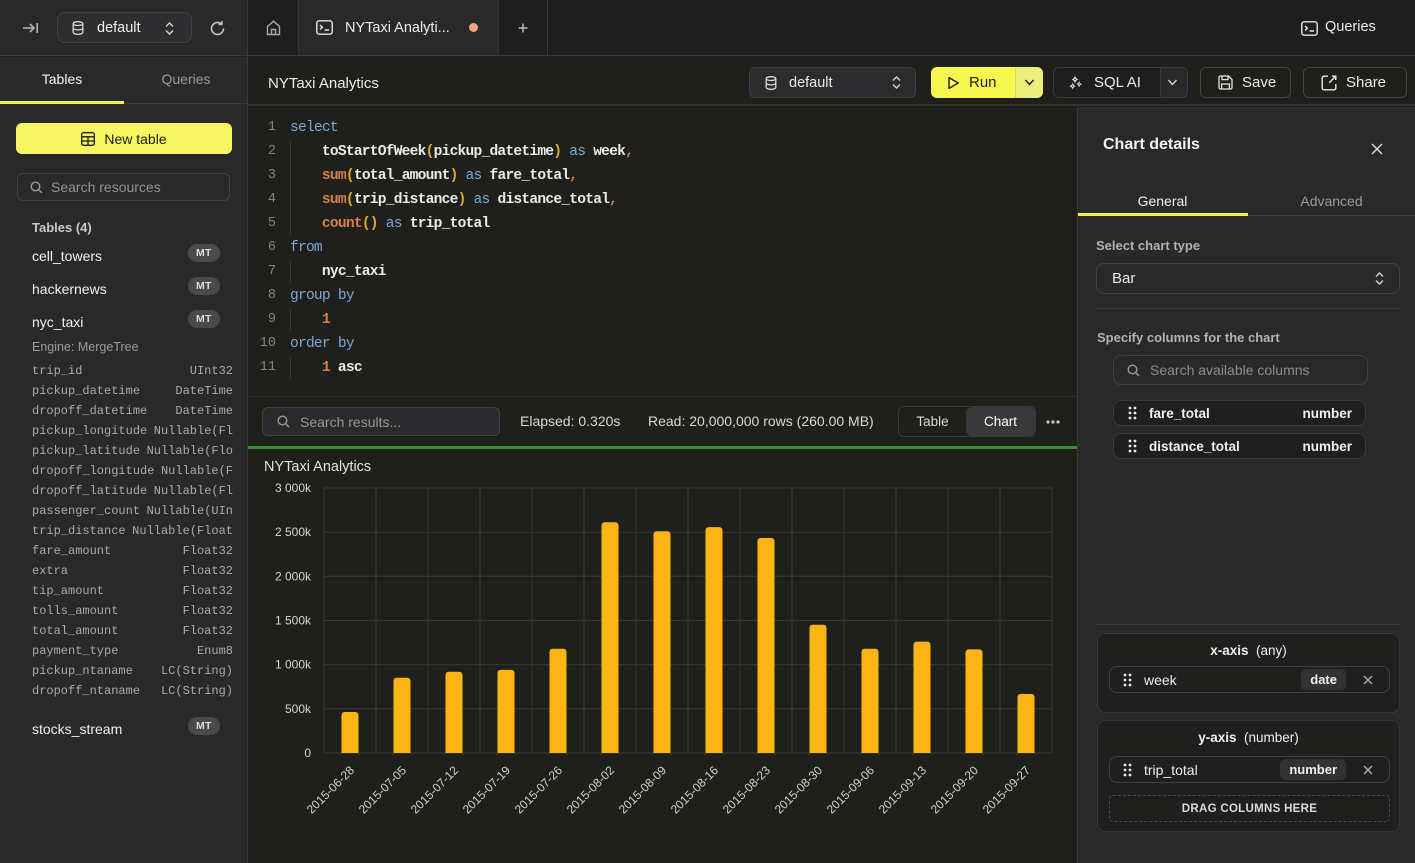 The height and width of the screenshot is (863, 1415). Describe the element at coordinates (293, 665) in the screenshot. I see `svg-text: 1 000k` at that location.